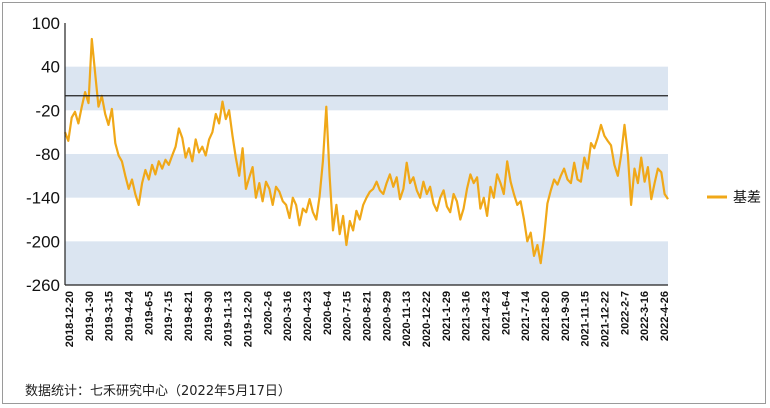  Describe the element at coordinates (526, 315) in the screenshot. I see `x-tick-label: 2021-7-14` at that location.